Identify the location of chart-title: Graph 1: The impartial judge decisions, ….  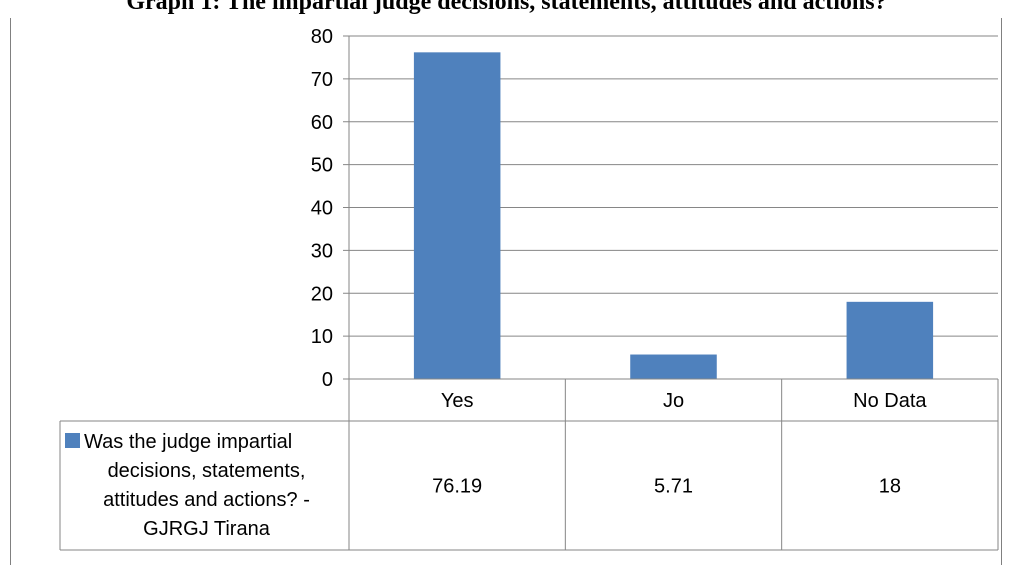
(506, 7).